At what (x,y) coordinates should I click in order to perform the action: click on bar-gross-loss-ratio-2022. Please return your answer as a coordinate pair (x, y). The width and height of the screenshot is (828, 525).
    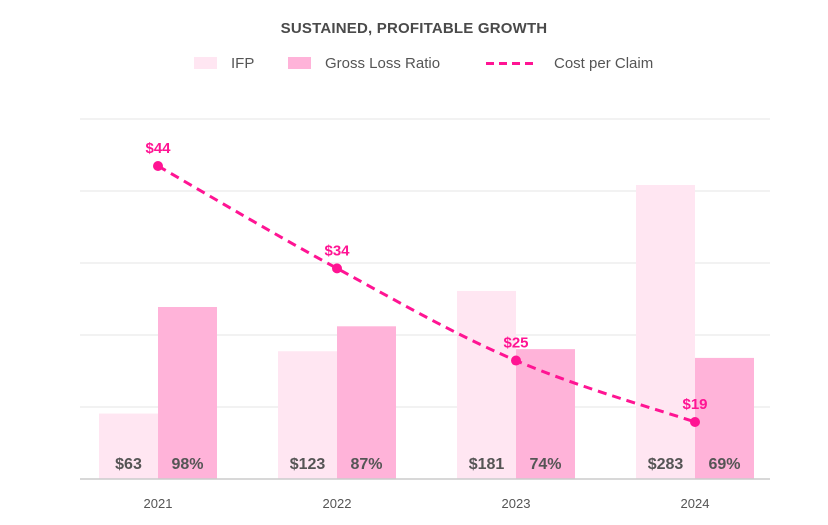
    Looking at the image, I should click on (366, 402).